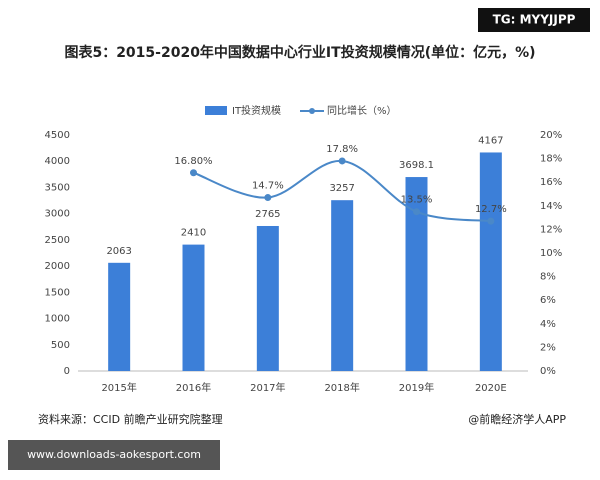 This screenshot has height=480, width=600. I want to click on bar-value-label: 4167, so click(490, 140).